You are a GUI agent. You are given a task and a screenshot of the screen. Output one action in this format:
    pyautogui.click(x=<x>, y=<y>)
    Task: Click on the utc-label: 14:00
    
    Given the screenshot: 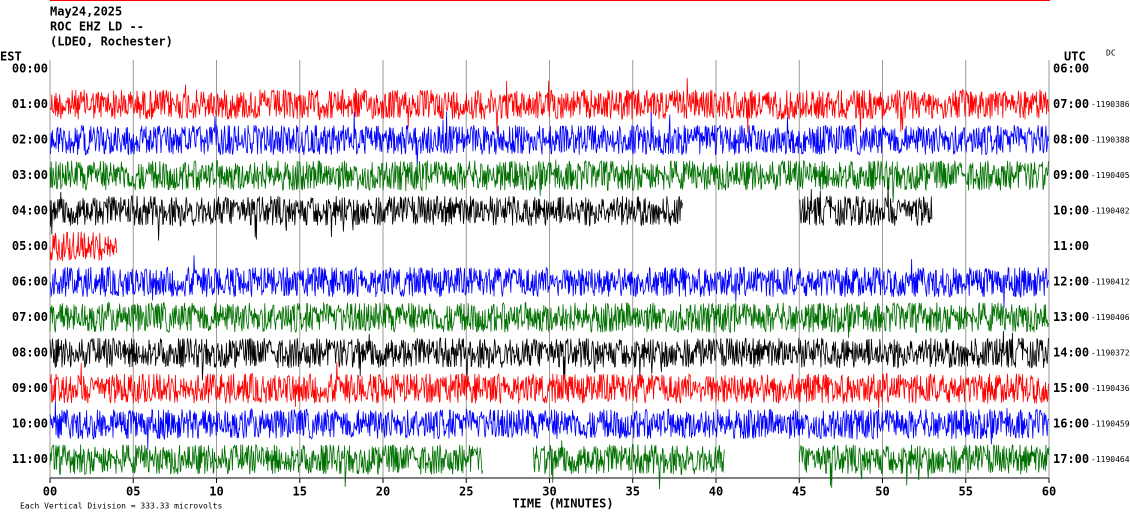 What is the action you would take?
    pyautogui.click(x=1071, y=353)
    